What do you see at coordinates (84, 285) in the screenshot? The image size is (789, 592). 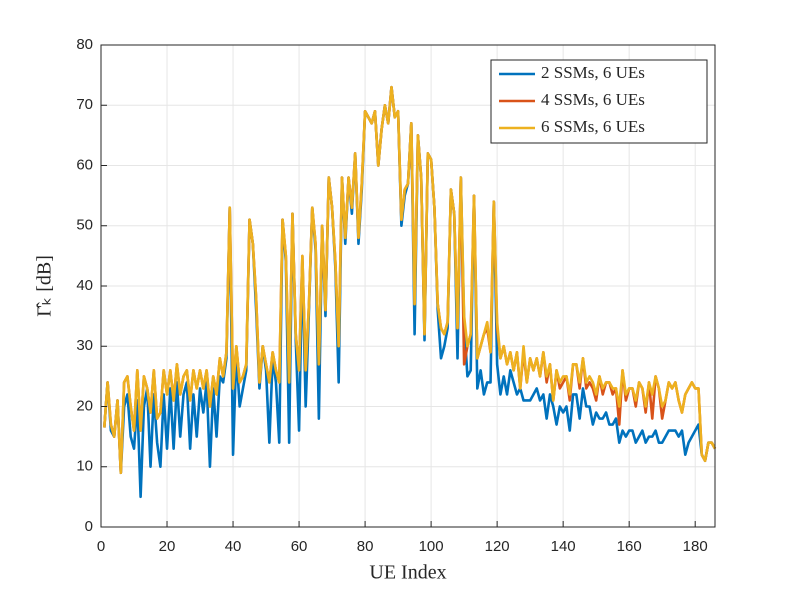 I see `y-tick-label: 40` at bounding box center [84, 285].